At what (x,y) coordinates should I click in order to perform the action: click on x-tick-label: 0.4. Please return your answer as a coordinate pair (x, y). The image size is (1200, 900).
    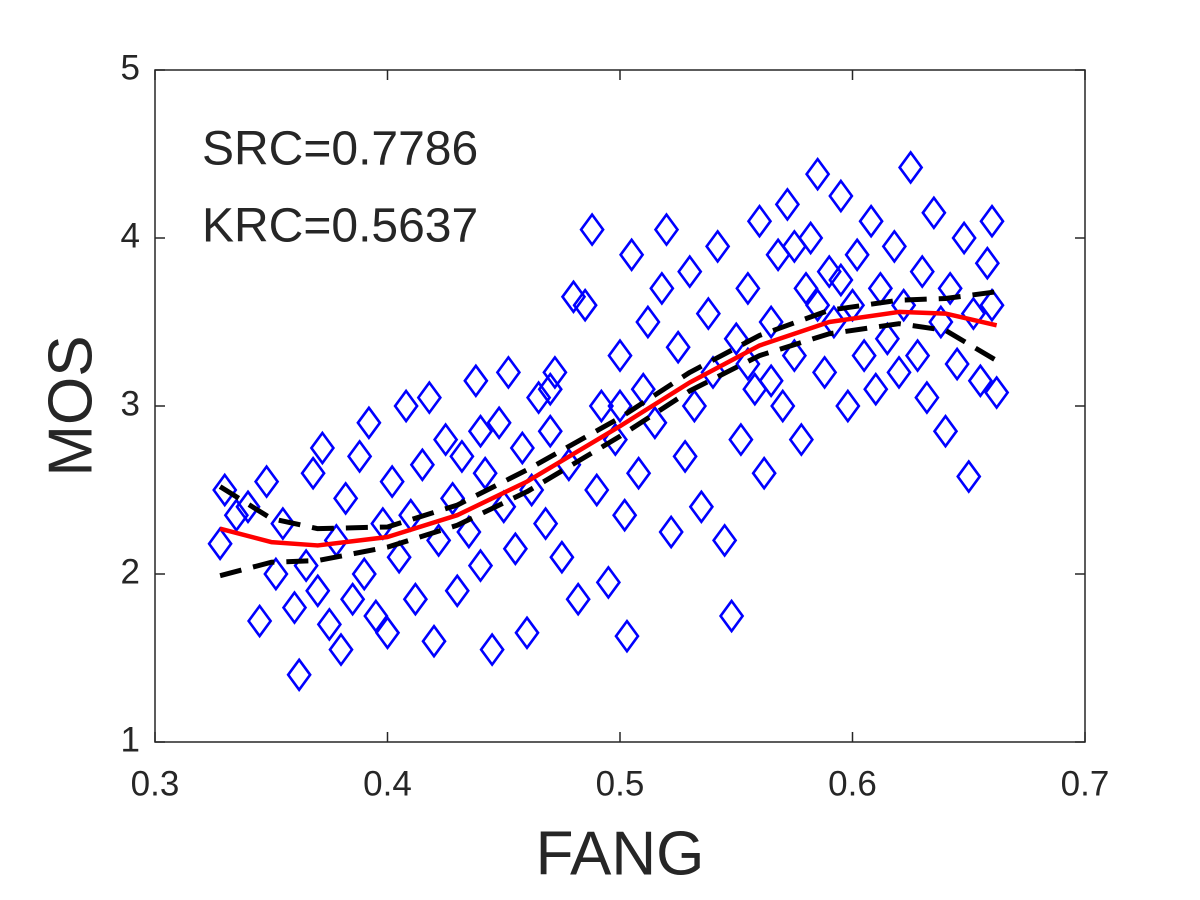
    Looking at the image, I should click on (387, 783).